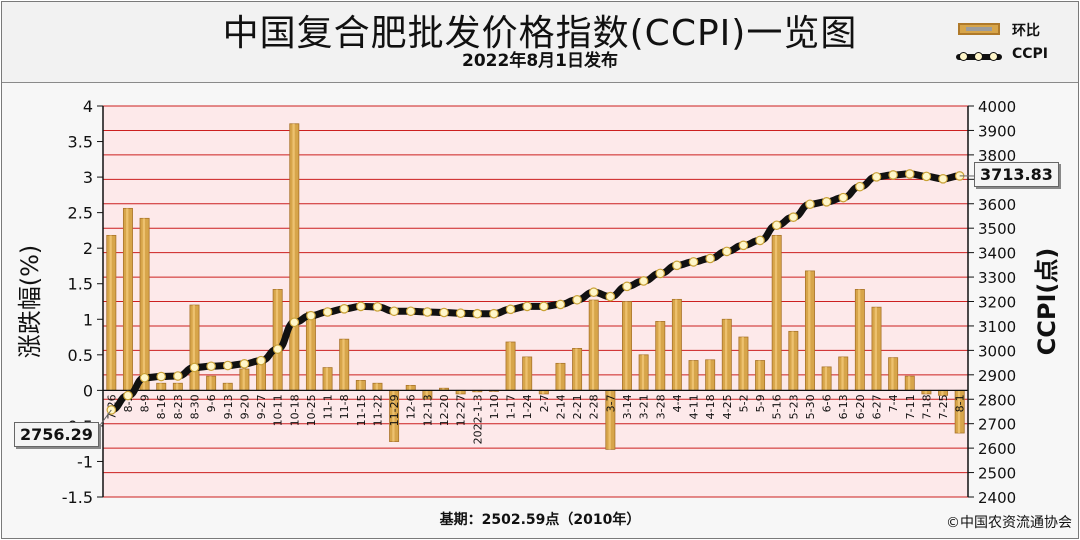 This screenshot has width=1080, height=540. I want to click on right-tick-label: 2400, so click(997, 498).